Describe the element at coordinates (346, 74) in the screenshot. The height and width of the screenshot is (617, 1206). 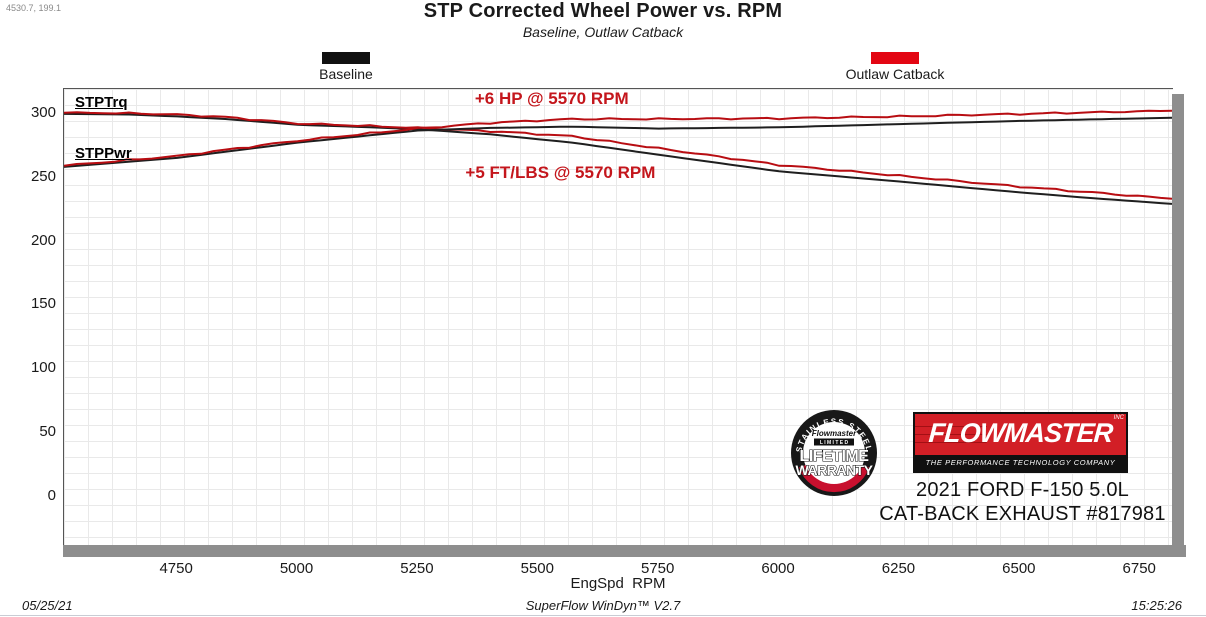
I see `legend-label-baseline: Baseline` at that location.